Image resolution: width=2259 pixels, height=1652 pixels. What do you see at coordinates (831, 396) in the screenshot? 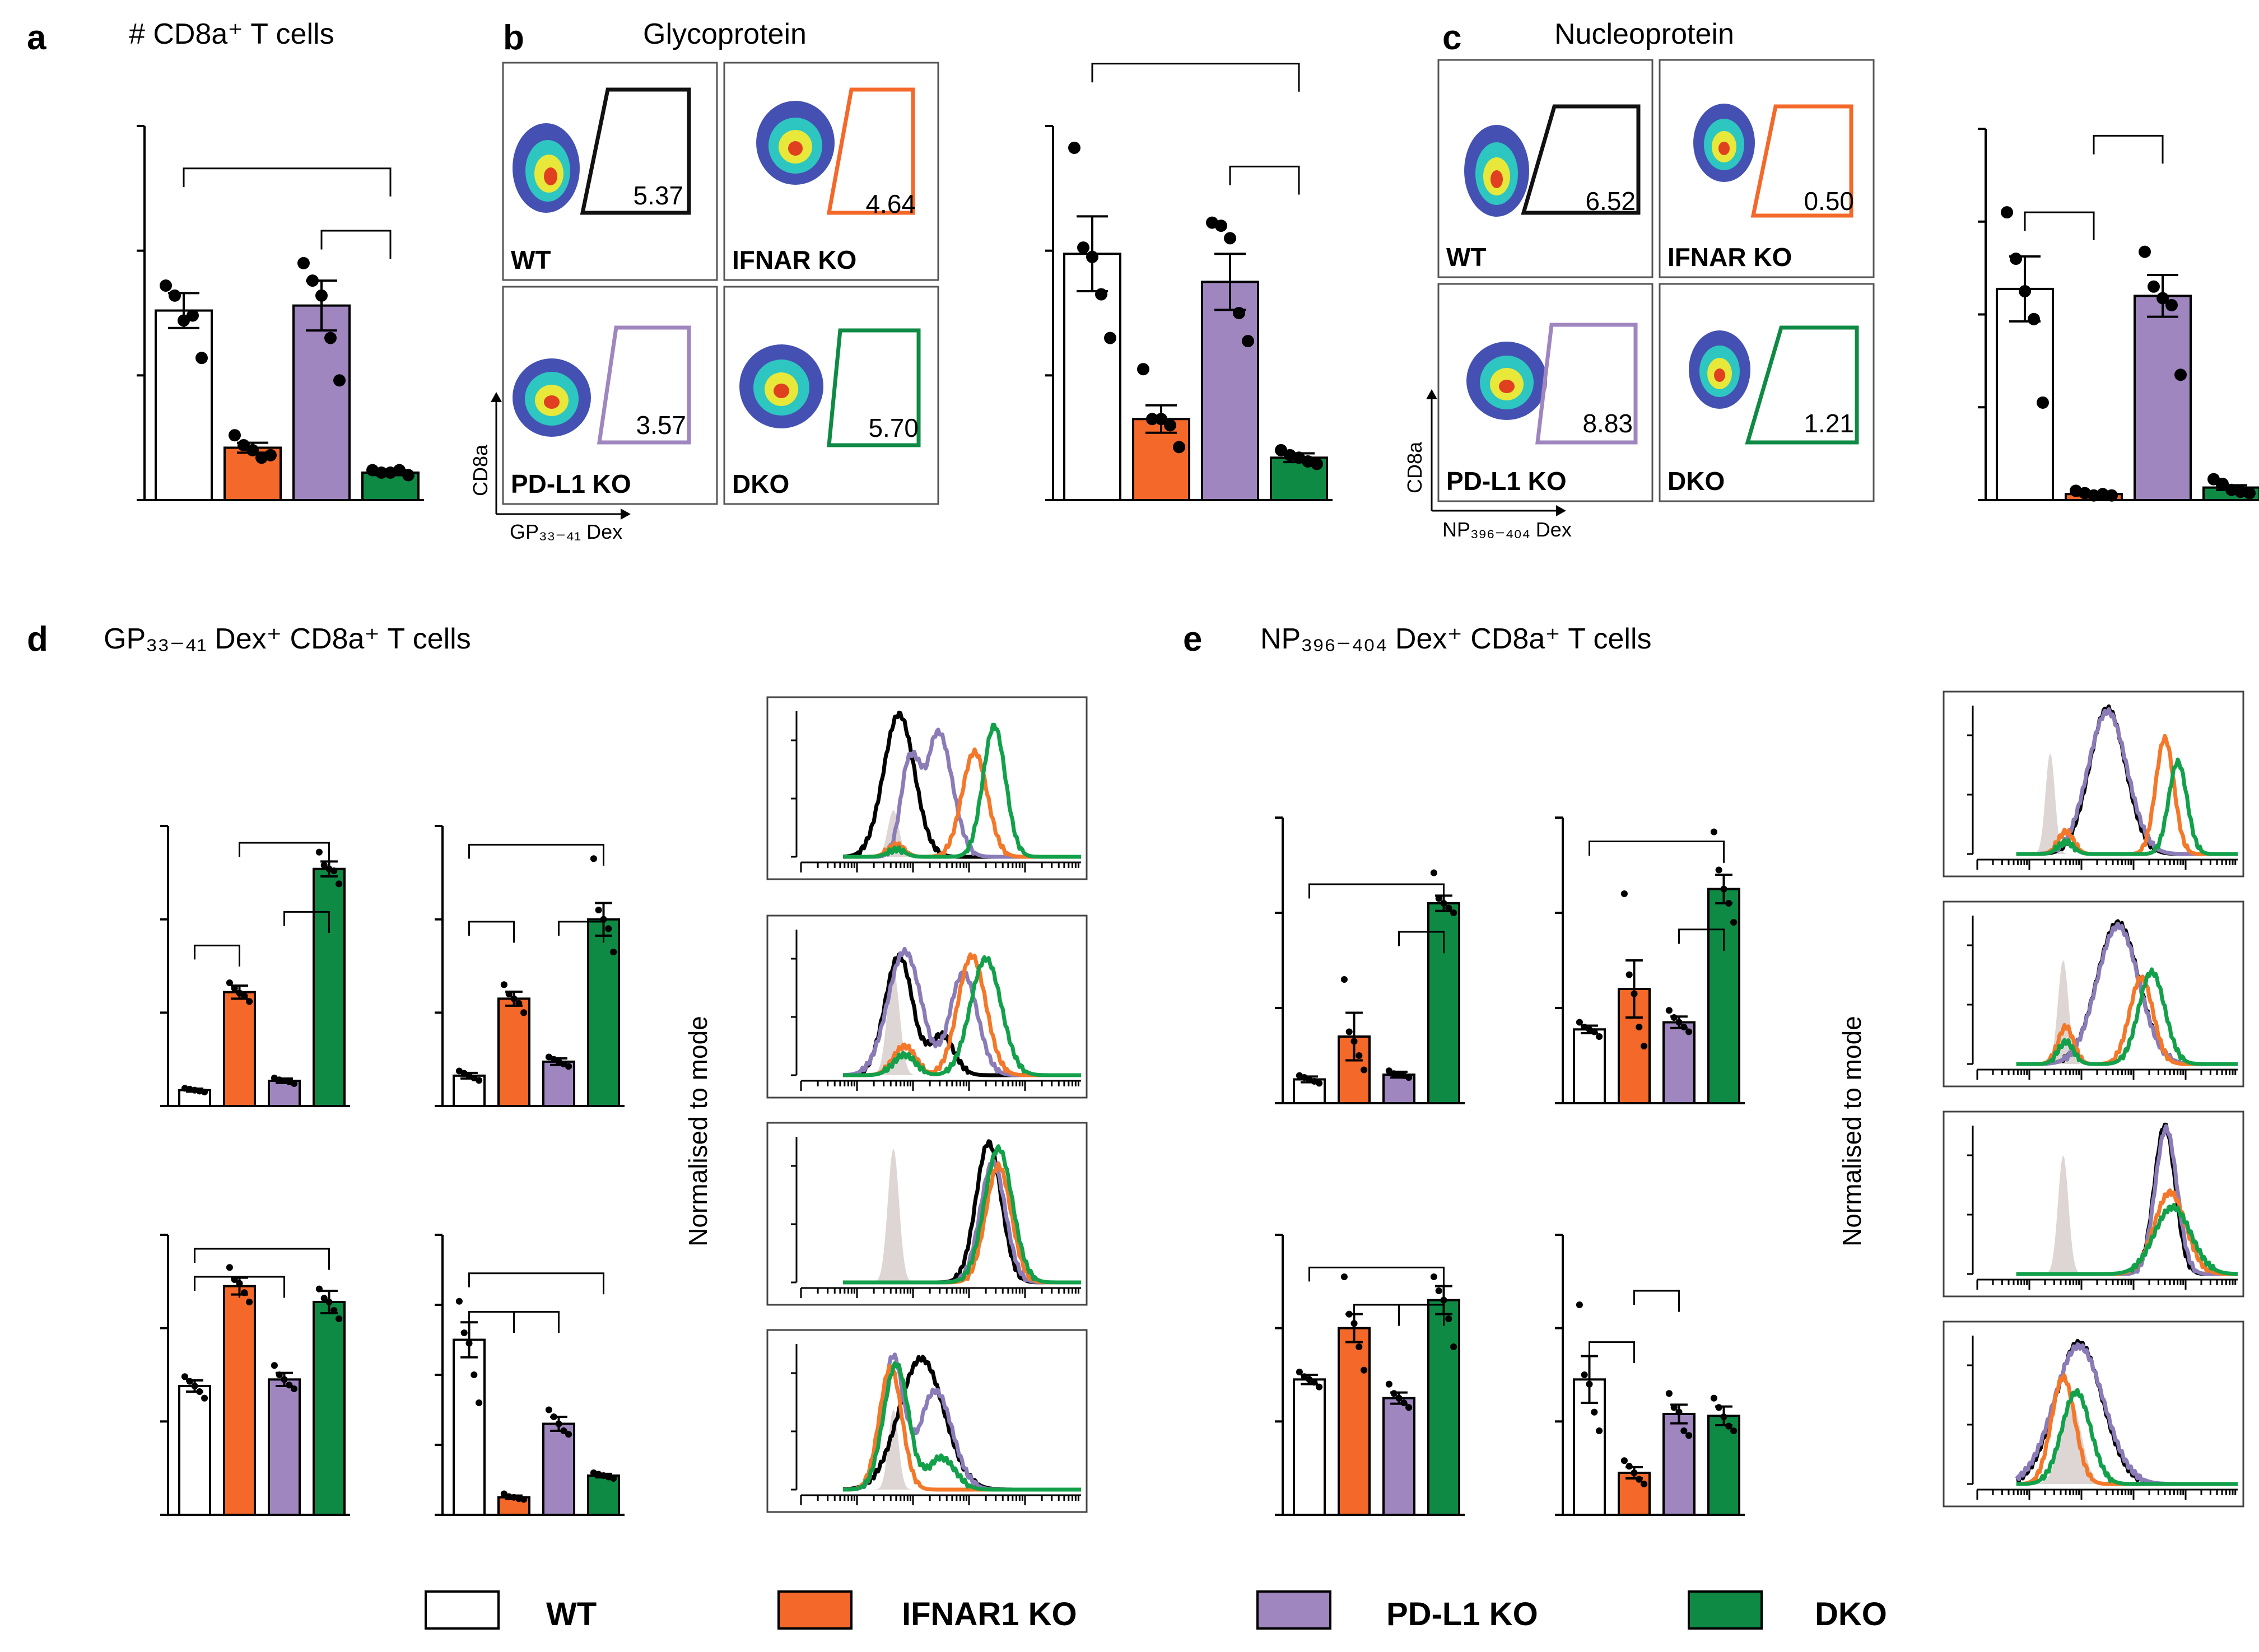
I see `facs-plot-dko: 5.70 DKO` at bounding box center [831, 396].